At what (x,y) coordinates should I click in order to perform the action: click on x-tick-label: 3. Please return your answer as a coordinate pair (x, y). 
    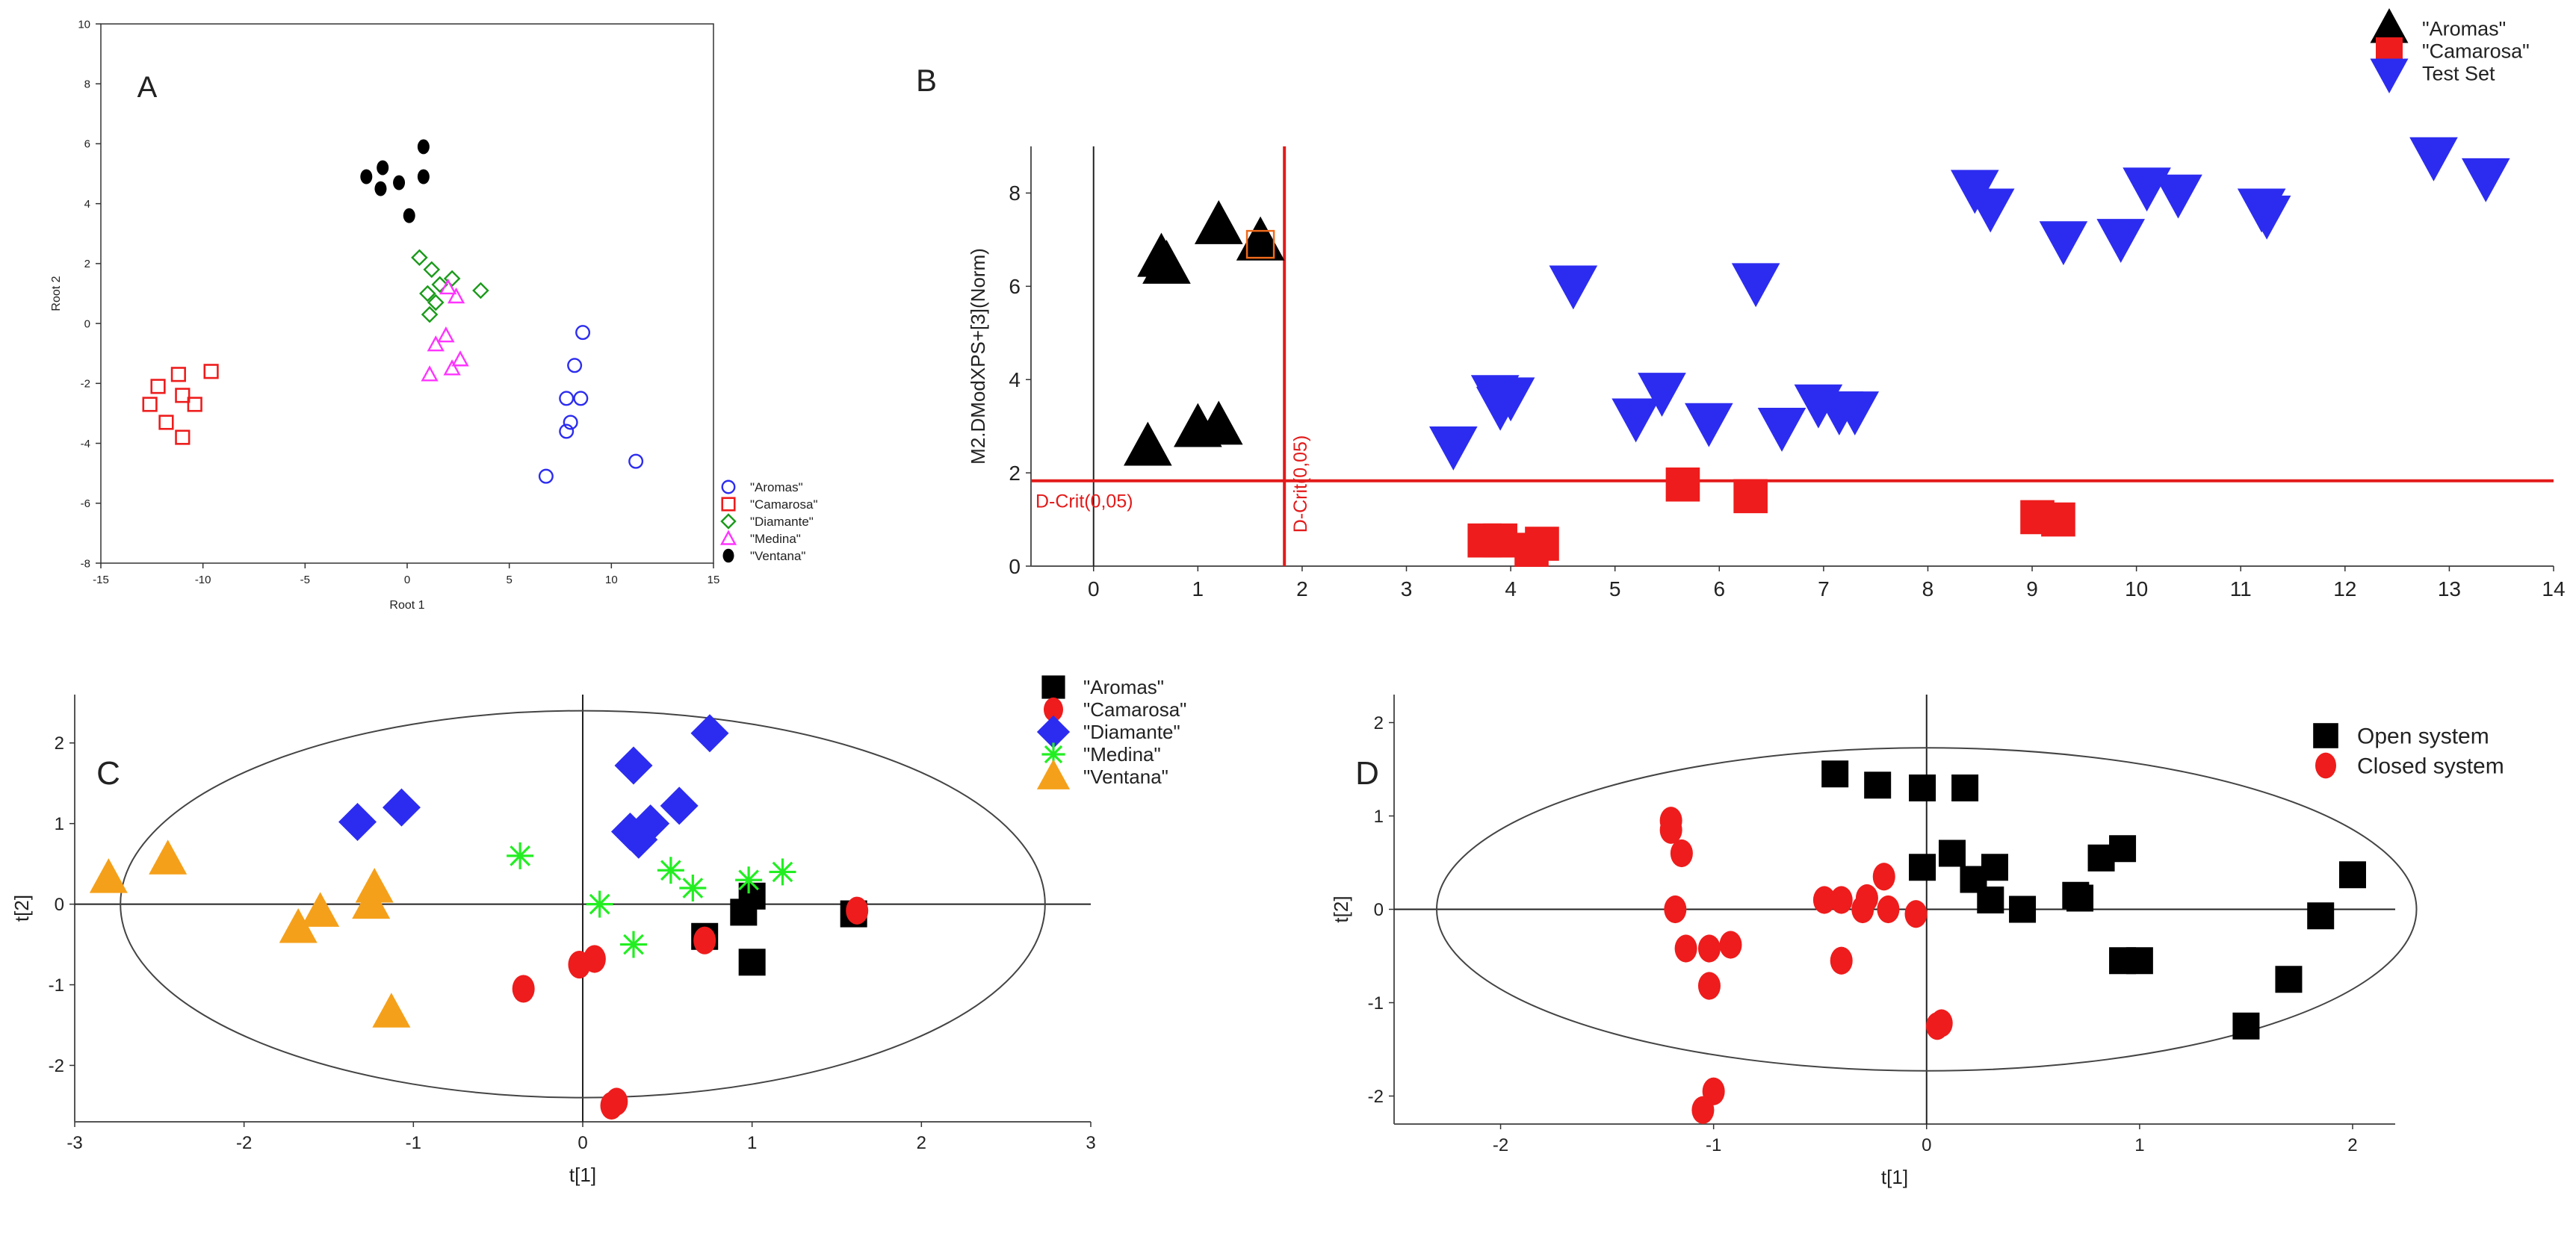
    Looking at the image, I should click on (1407, 588).